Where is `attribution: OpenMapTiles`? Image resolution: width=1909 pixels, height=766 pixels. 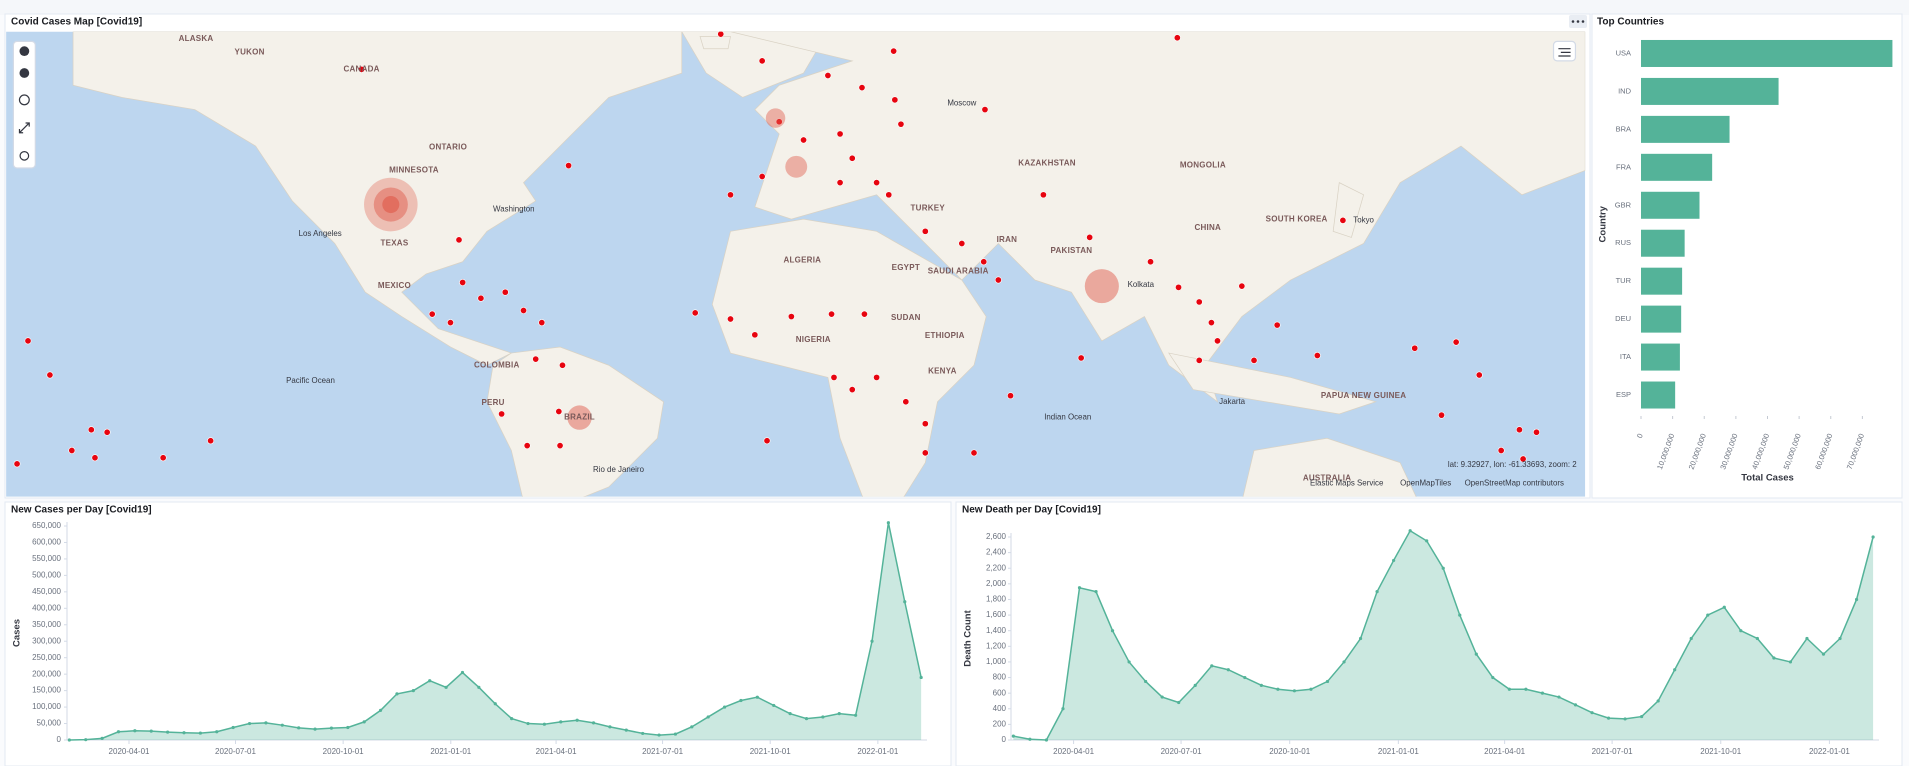 attribution: OpenMapTiles is located at coordinates (1425, 482).